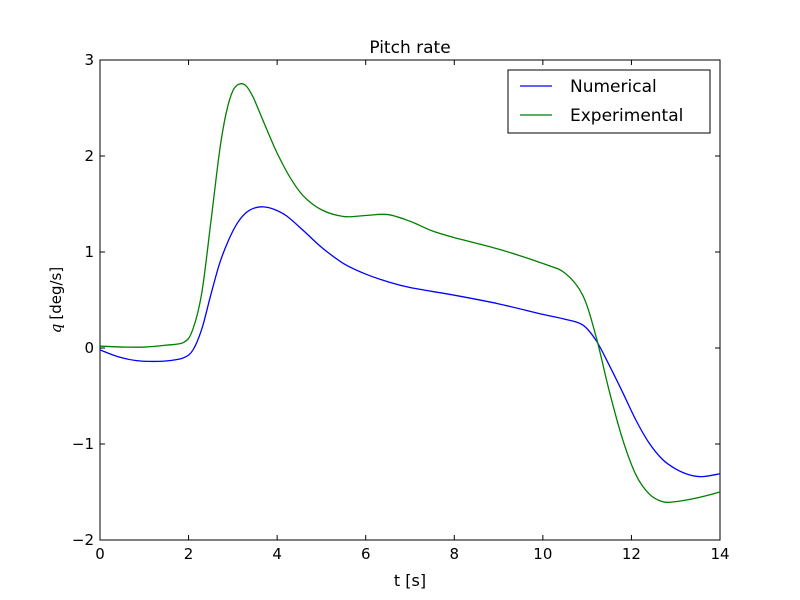 Image resolution: width=800 pixels, height=600 pixels. I want to click on y-tick-label: 3, so click(89, 60).